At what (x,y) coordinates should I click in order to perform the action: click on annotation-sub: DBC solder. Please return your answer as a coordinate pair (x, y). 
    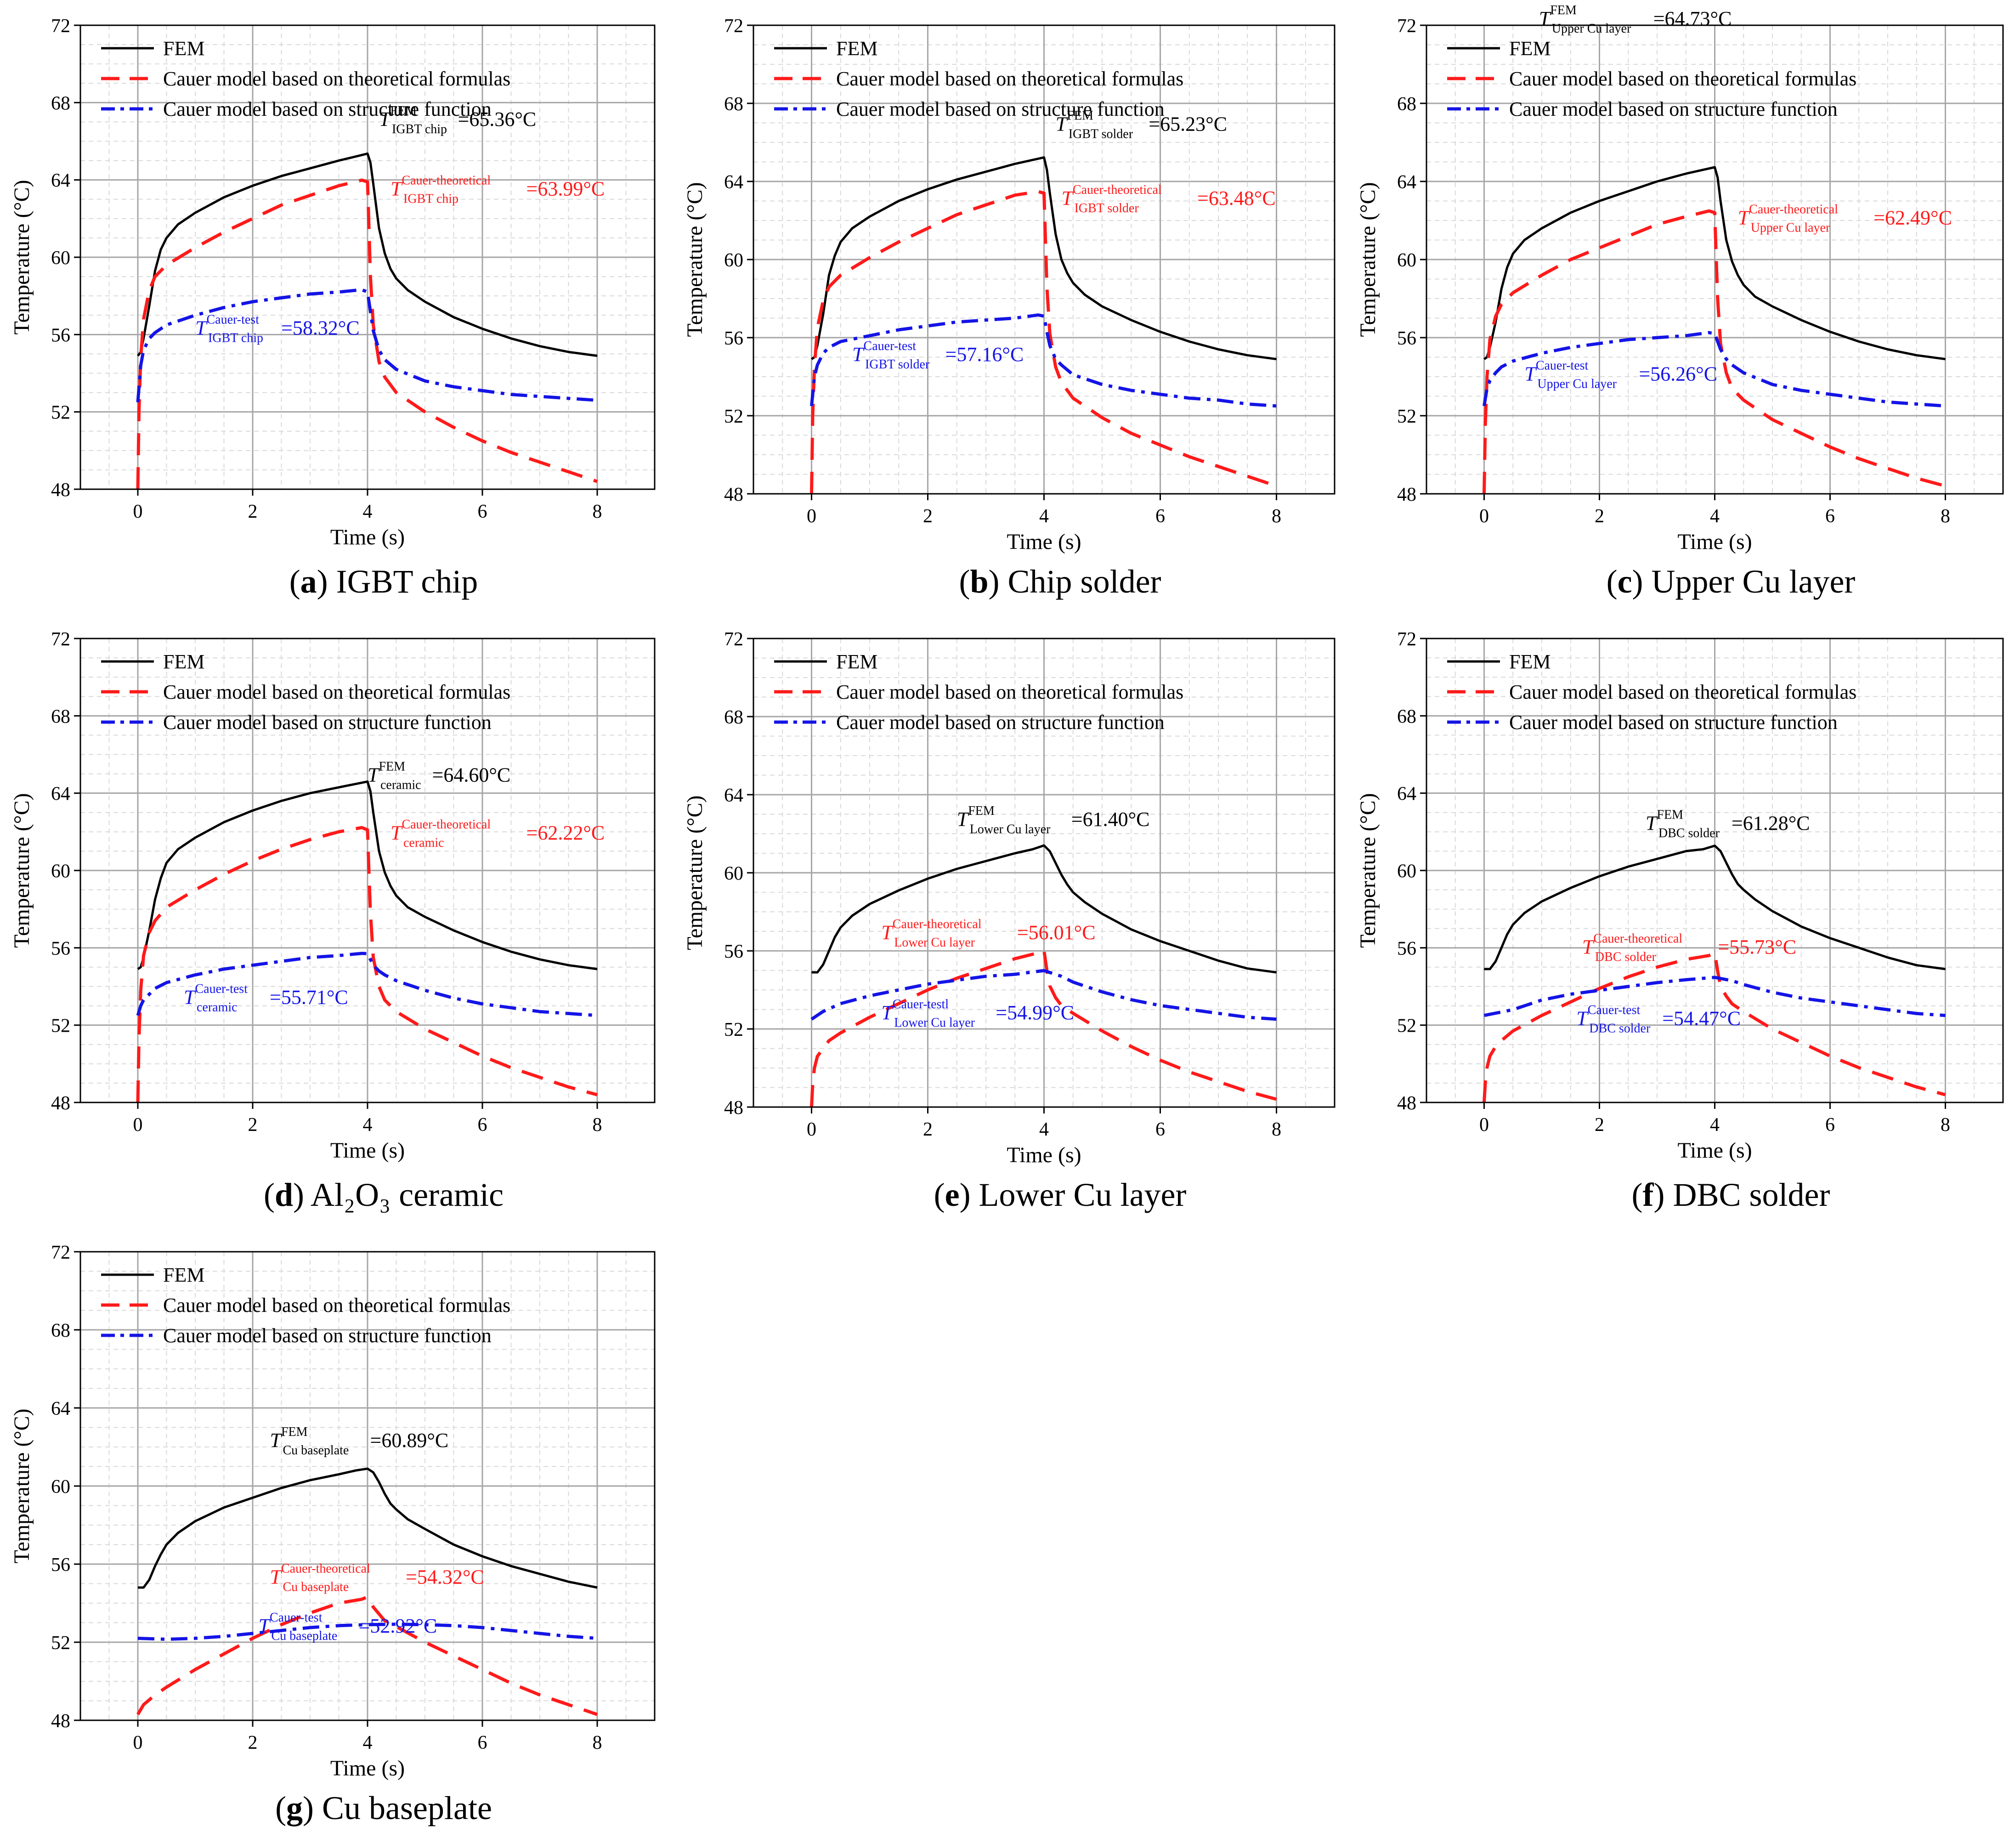
    Looking at the image, I should click on (1689, 834).